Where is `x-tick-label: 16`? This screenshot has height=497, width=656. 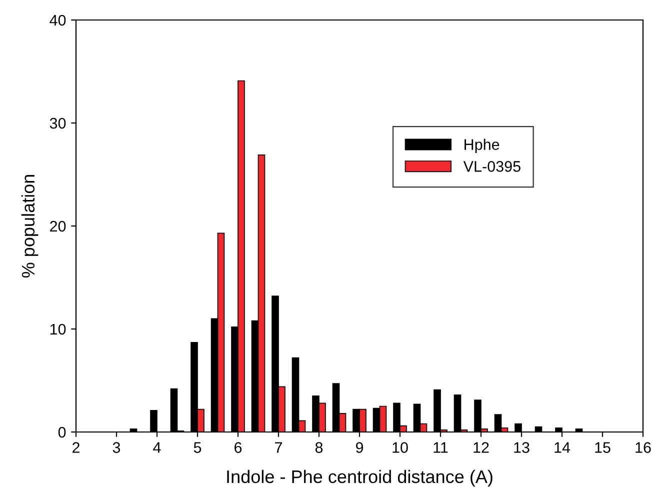
x-tick-label: 16 is located at coordinates (643, 447).